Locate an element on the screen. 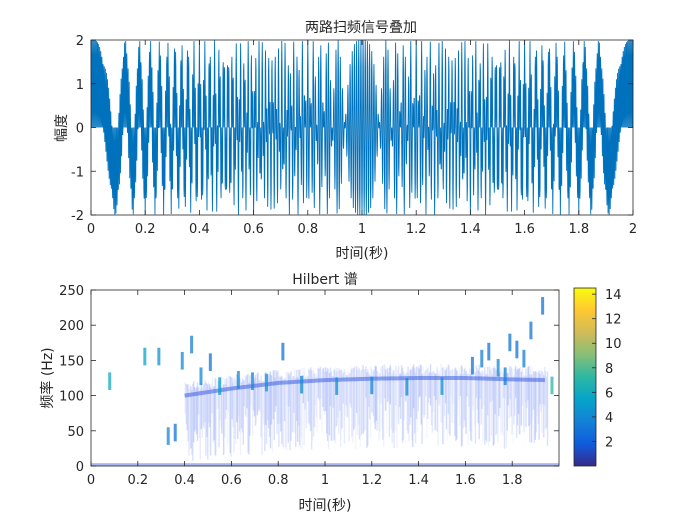 The width and height of the screenshot is (700, 525). colorbar: 2 4 6 8 10 12 14 is located at coordinates (597, 377).